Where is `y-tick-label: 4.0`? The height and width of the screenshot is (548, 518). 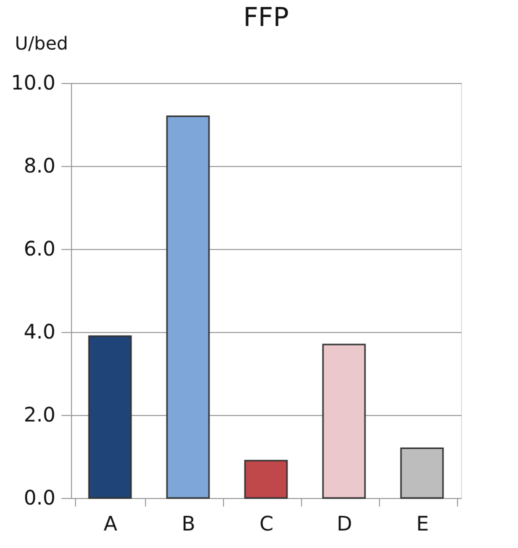 y-tick-label: 4.0 is located at coordinates (40, 332).